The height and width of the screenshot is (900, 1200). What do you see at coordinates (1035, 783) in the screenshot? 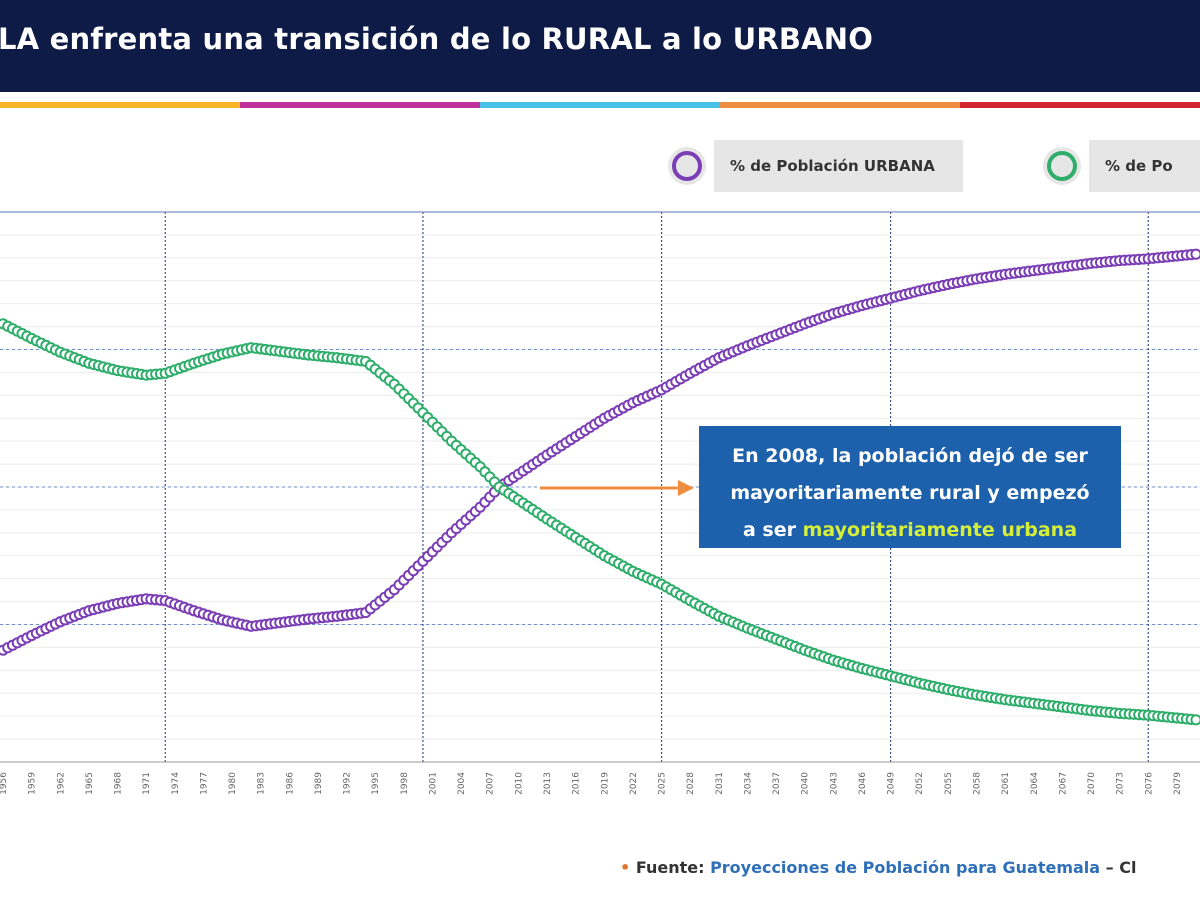
I see `x-tick-label: 2064` at bounding box center [1035, 783].